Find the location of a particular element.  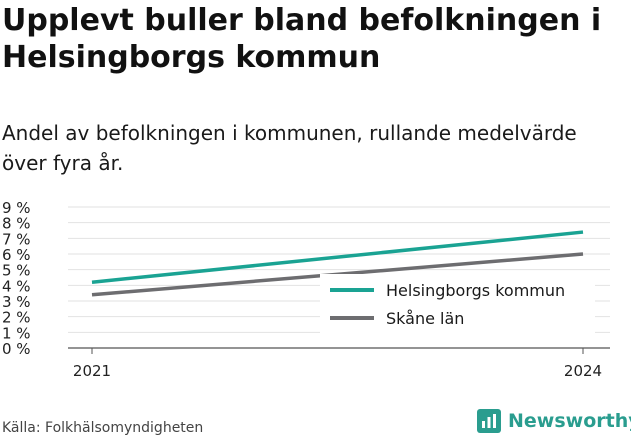

brand-name: Newsworthy is located at coordinates (569, 421).